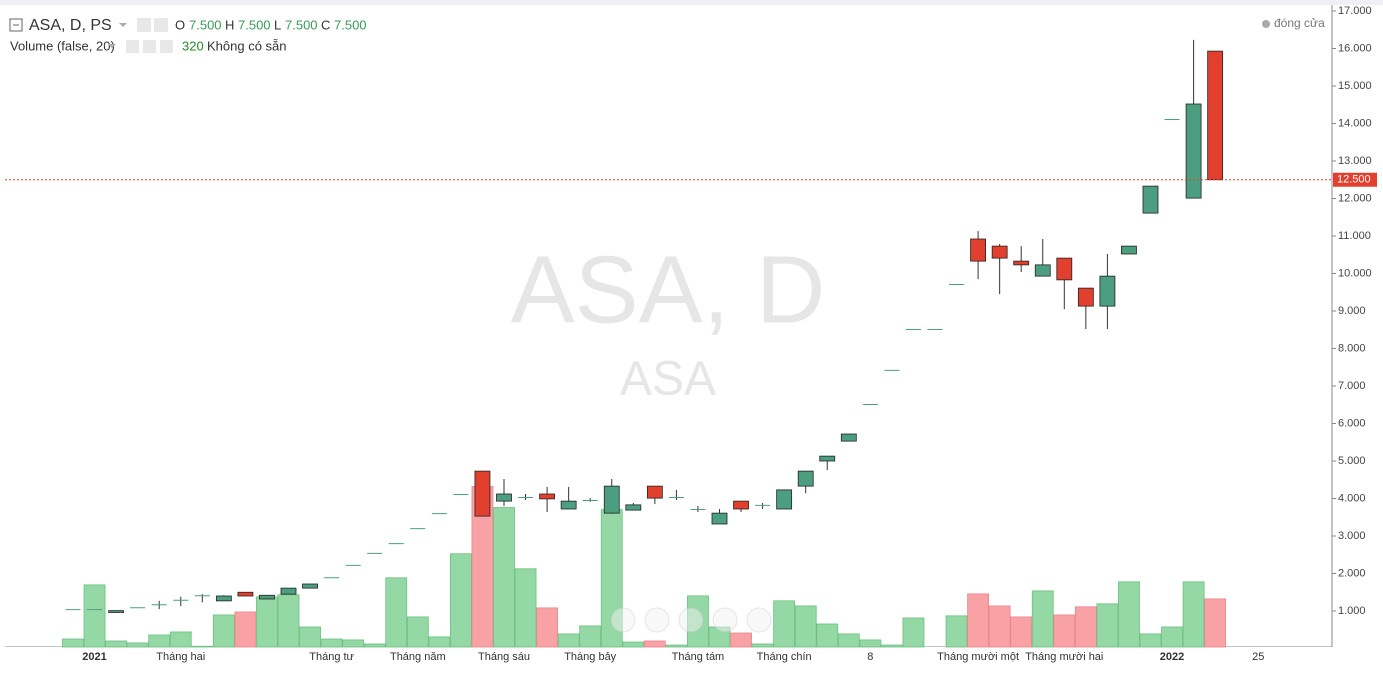 This screenshot has height=674, width=1383. I want to click on symbol-title: ASA, D, PS, so click(70, 25).